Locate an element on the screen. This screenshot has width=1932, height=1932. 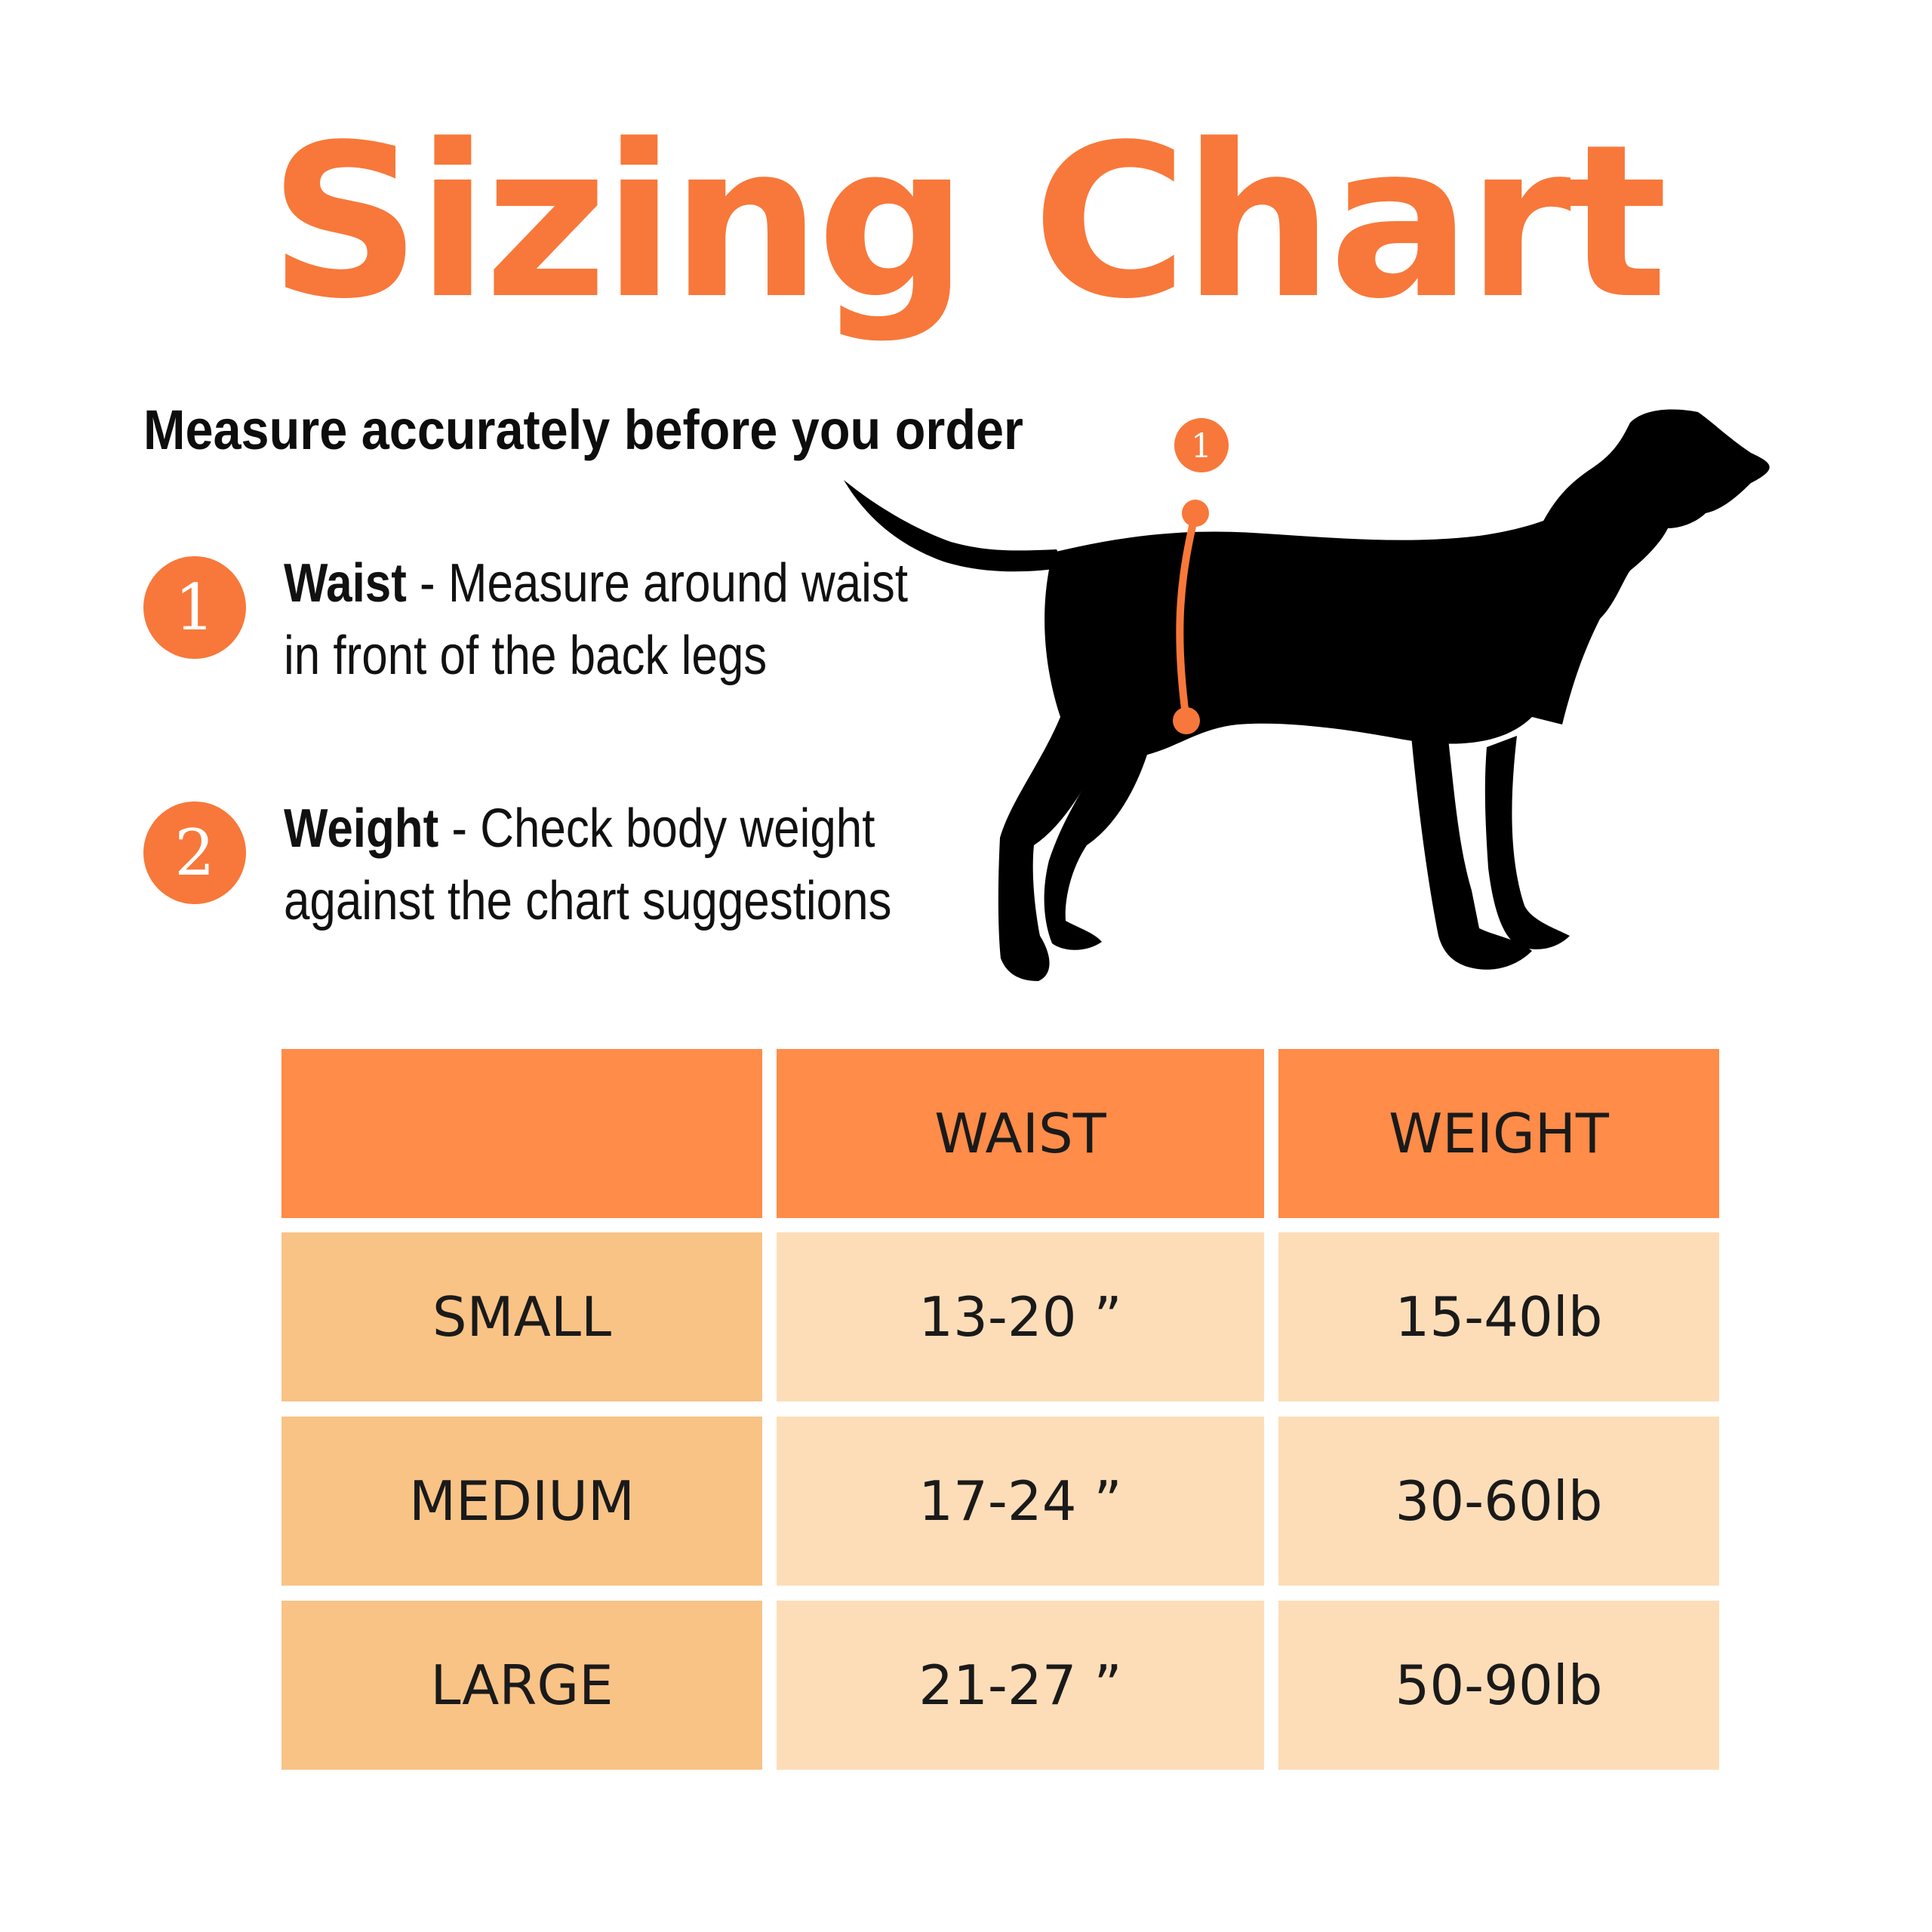
row-label-large: LARGE is located at coordinates (521, 1685).